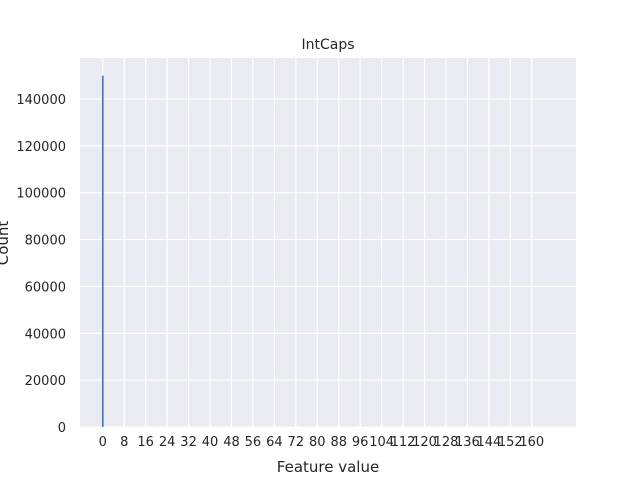 This screenshot has height=480, width=640. What do you see at coordinates (296, 442) in the screenshot?
I see `x-tick-label: 72` at bounding box center [296, 442].